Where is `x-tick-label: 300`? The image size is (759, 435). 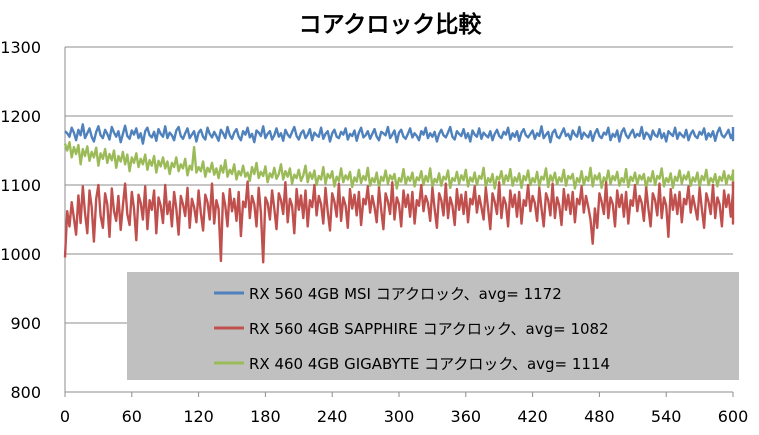 x-tick-label: 300 is located at coordinates (399, 416).